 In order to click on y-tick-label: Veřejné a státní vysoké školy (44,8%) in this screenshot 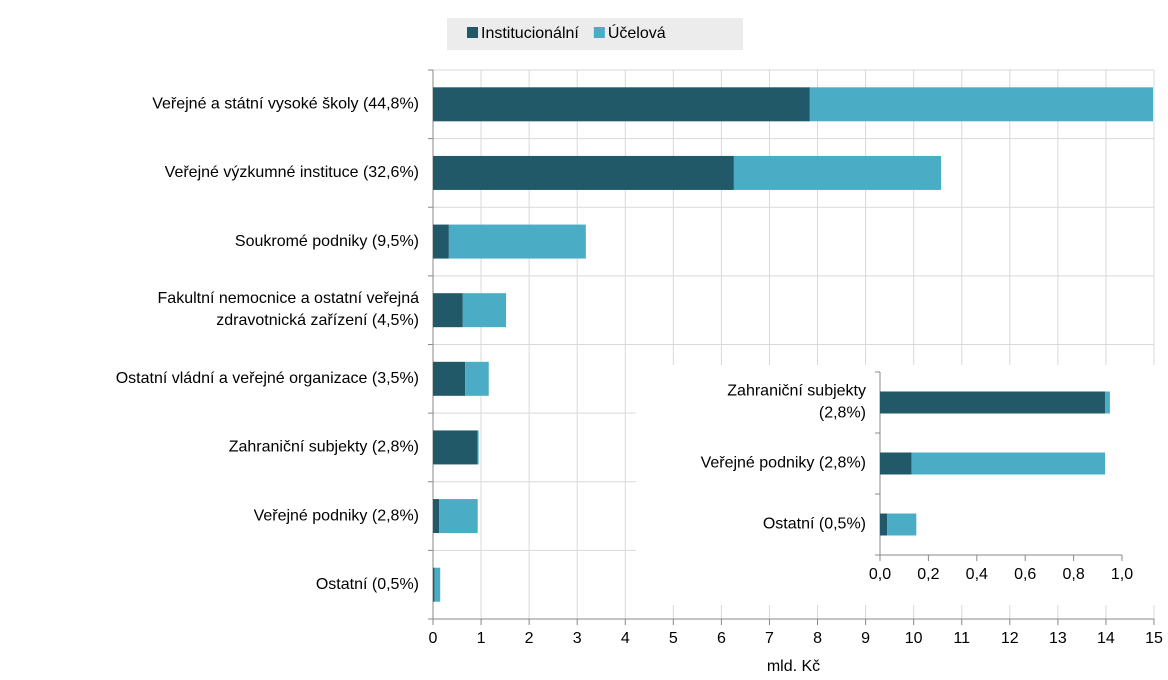, I will do `click(285, 104)`.